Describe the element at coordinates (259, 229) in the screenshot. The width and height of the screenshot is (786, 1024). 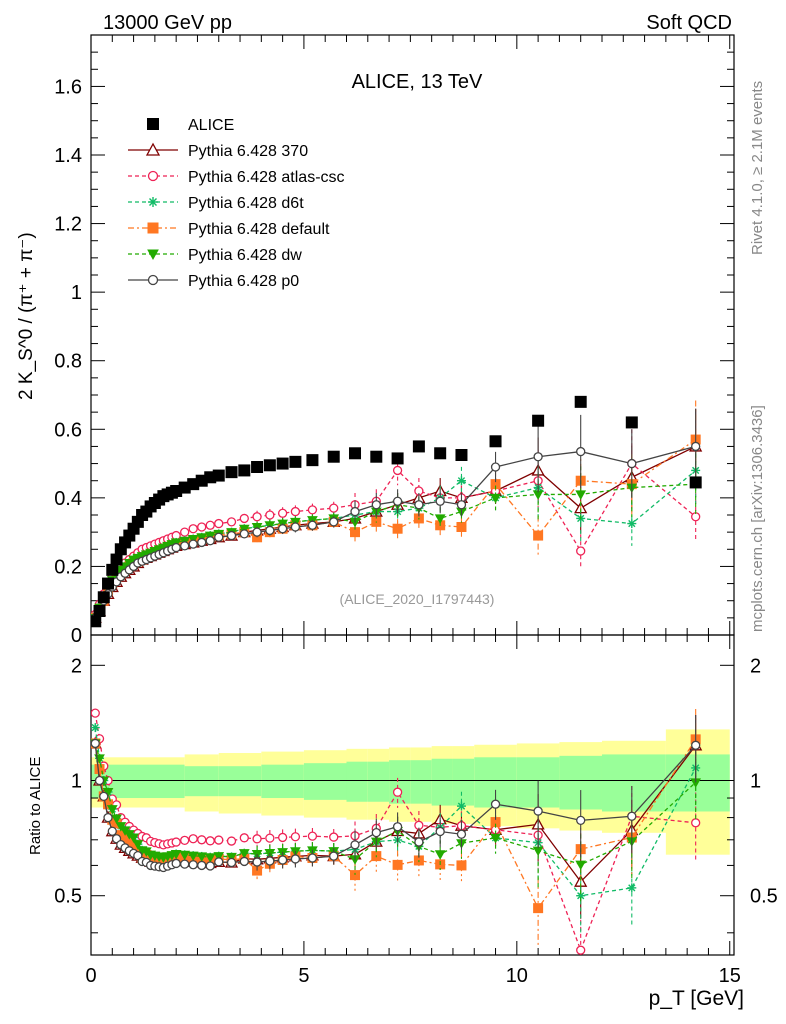
I see `legend-label: Pythia 6.428 default` at that location.